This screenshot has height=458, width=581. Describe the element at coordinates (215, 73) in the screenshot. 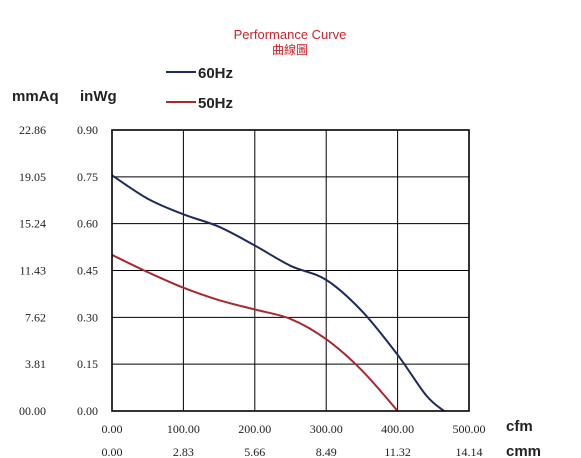

I see `legend-label-60hz: 60Hz` at that location.